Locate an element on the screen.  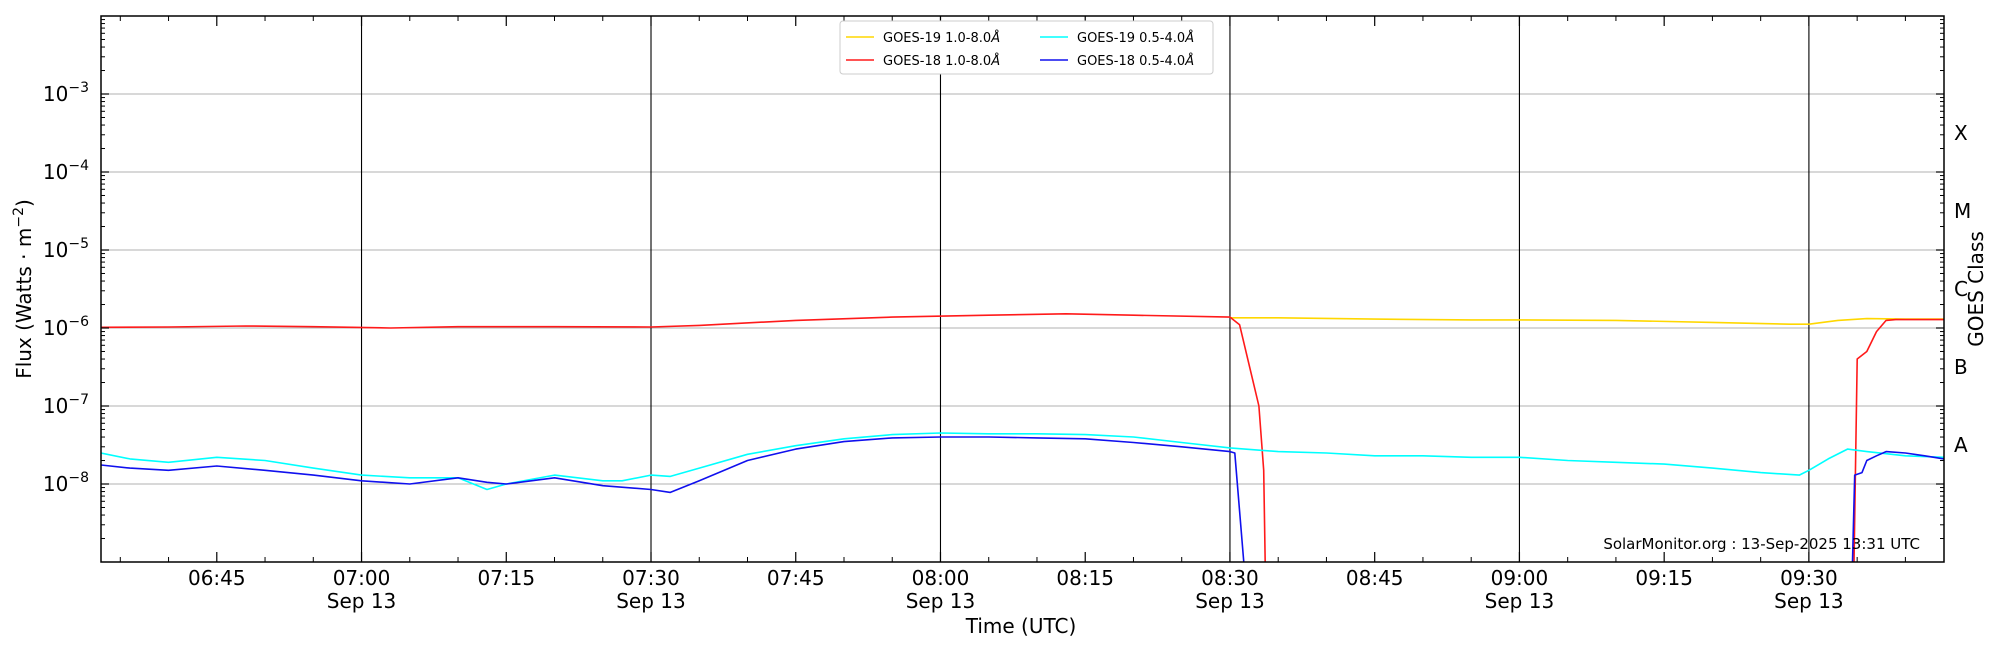
y-axis-title-close: ) is located at coordinates (24, 203).